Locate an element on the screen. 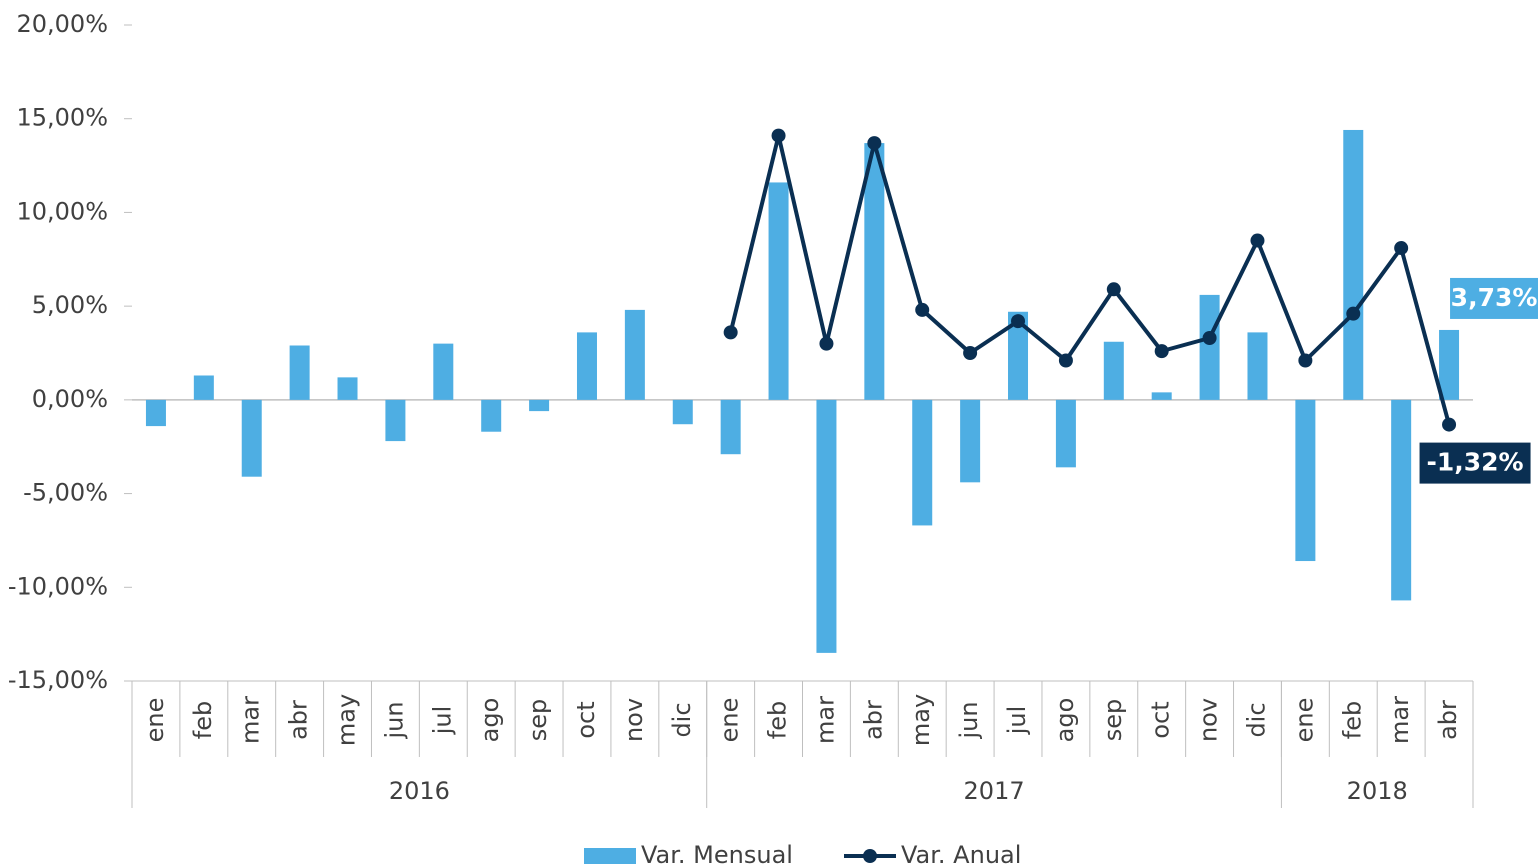  y-tick-label: 5,00% is located at coordinates (70, 305).